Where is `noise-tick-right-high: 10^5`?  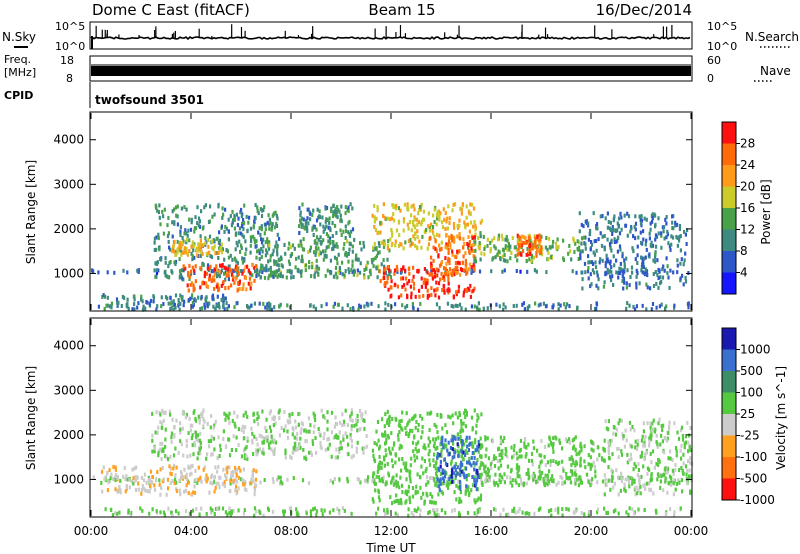
noise-tick-right-high: 10^5 is located at coordinates (722, 26).